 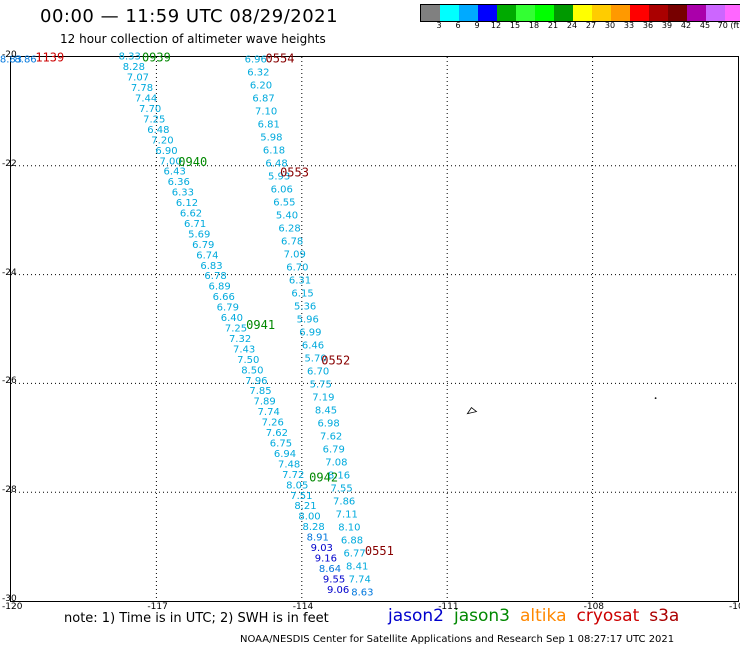 I want to click on y-tick-label: -28, so click(x=9, y=490).